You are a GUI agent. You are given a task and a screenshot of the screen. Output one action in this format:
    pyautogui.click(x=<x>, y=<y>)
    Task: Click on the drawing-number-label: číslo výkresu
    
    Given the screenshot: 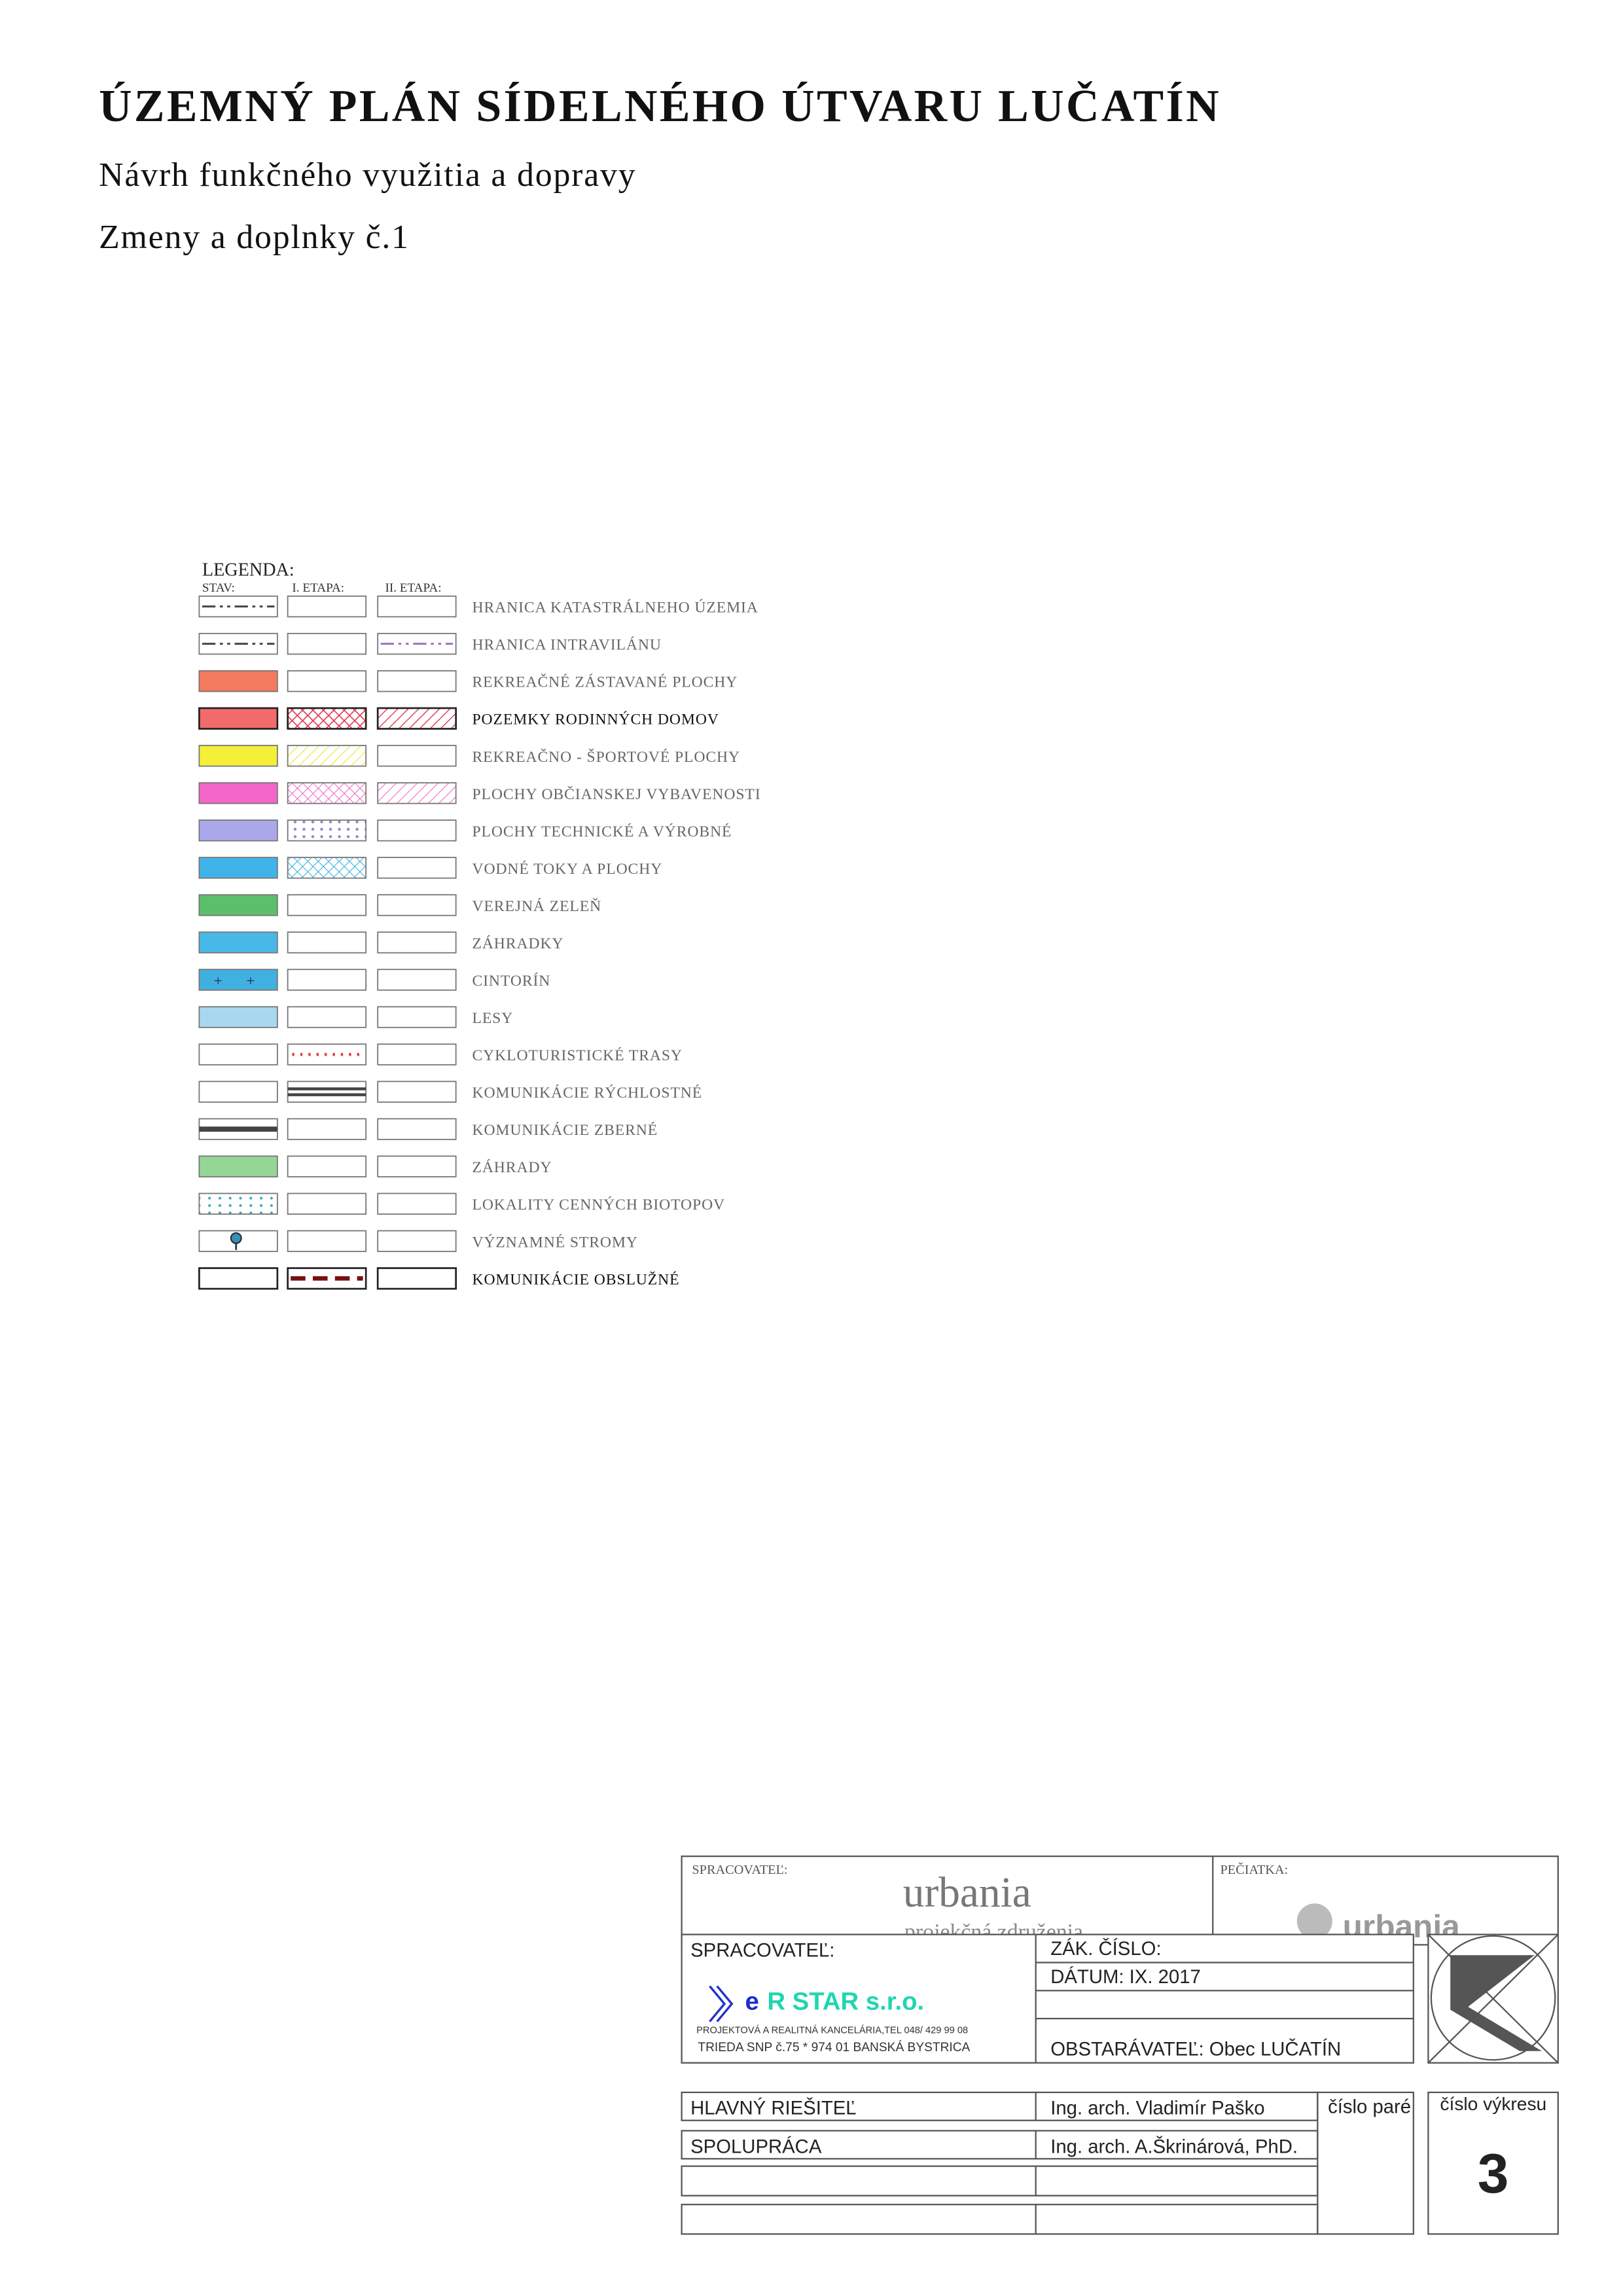 What is the action you would take?
    pyautogui.click(x=1493, y=2103)
    